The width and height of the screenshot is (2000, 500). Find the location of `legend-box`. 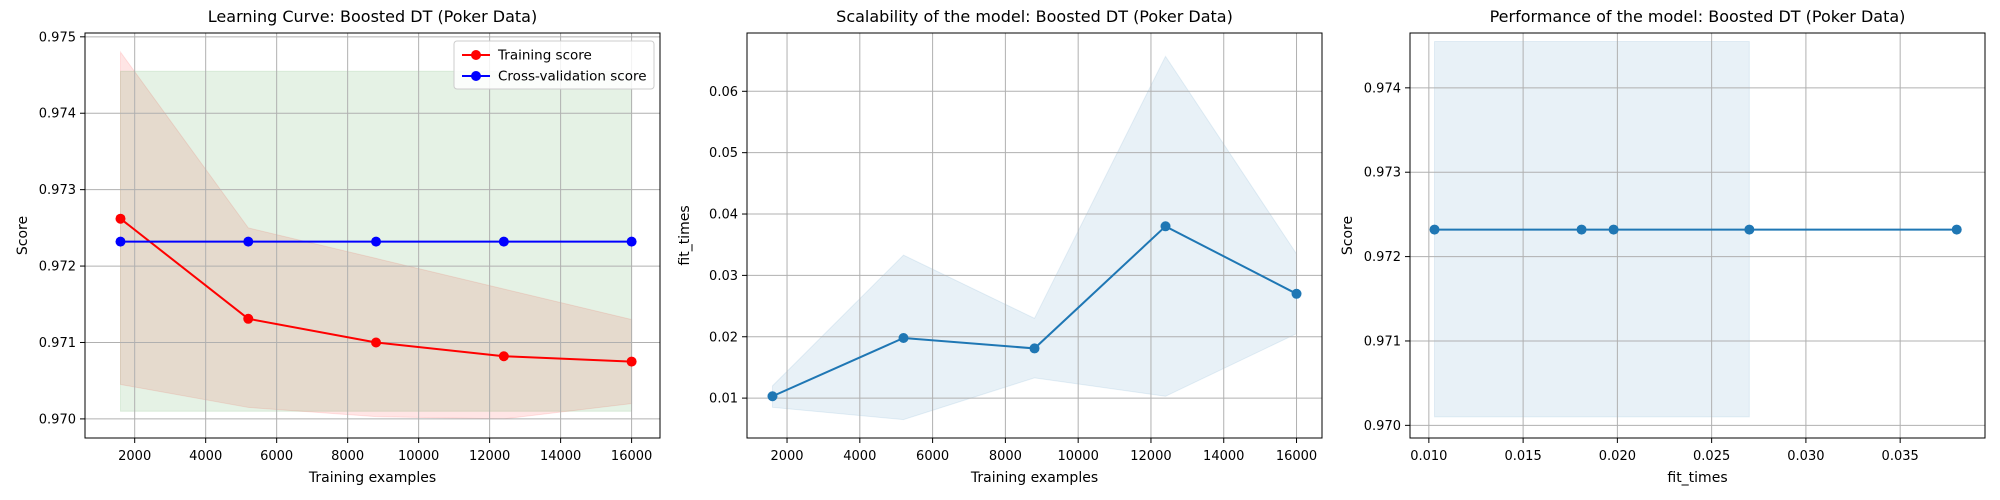

legend-box is located at coordinates (554, 65).